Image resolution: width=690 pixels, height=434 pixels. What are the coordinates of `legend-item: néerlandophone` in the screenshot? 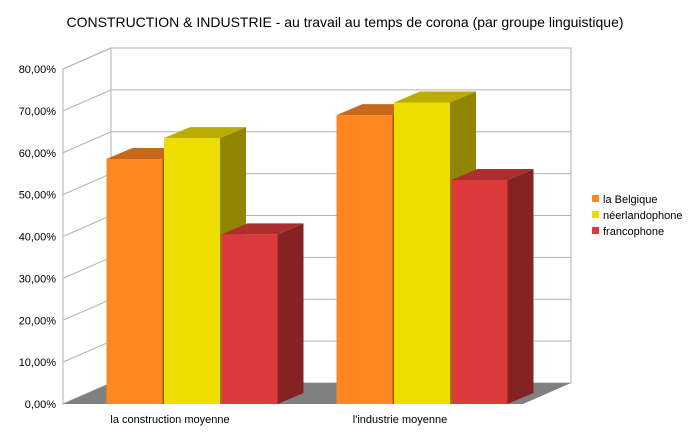 It's located at (637, 216).